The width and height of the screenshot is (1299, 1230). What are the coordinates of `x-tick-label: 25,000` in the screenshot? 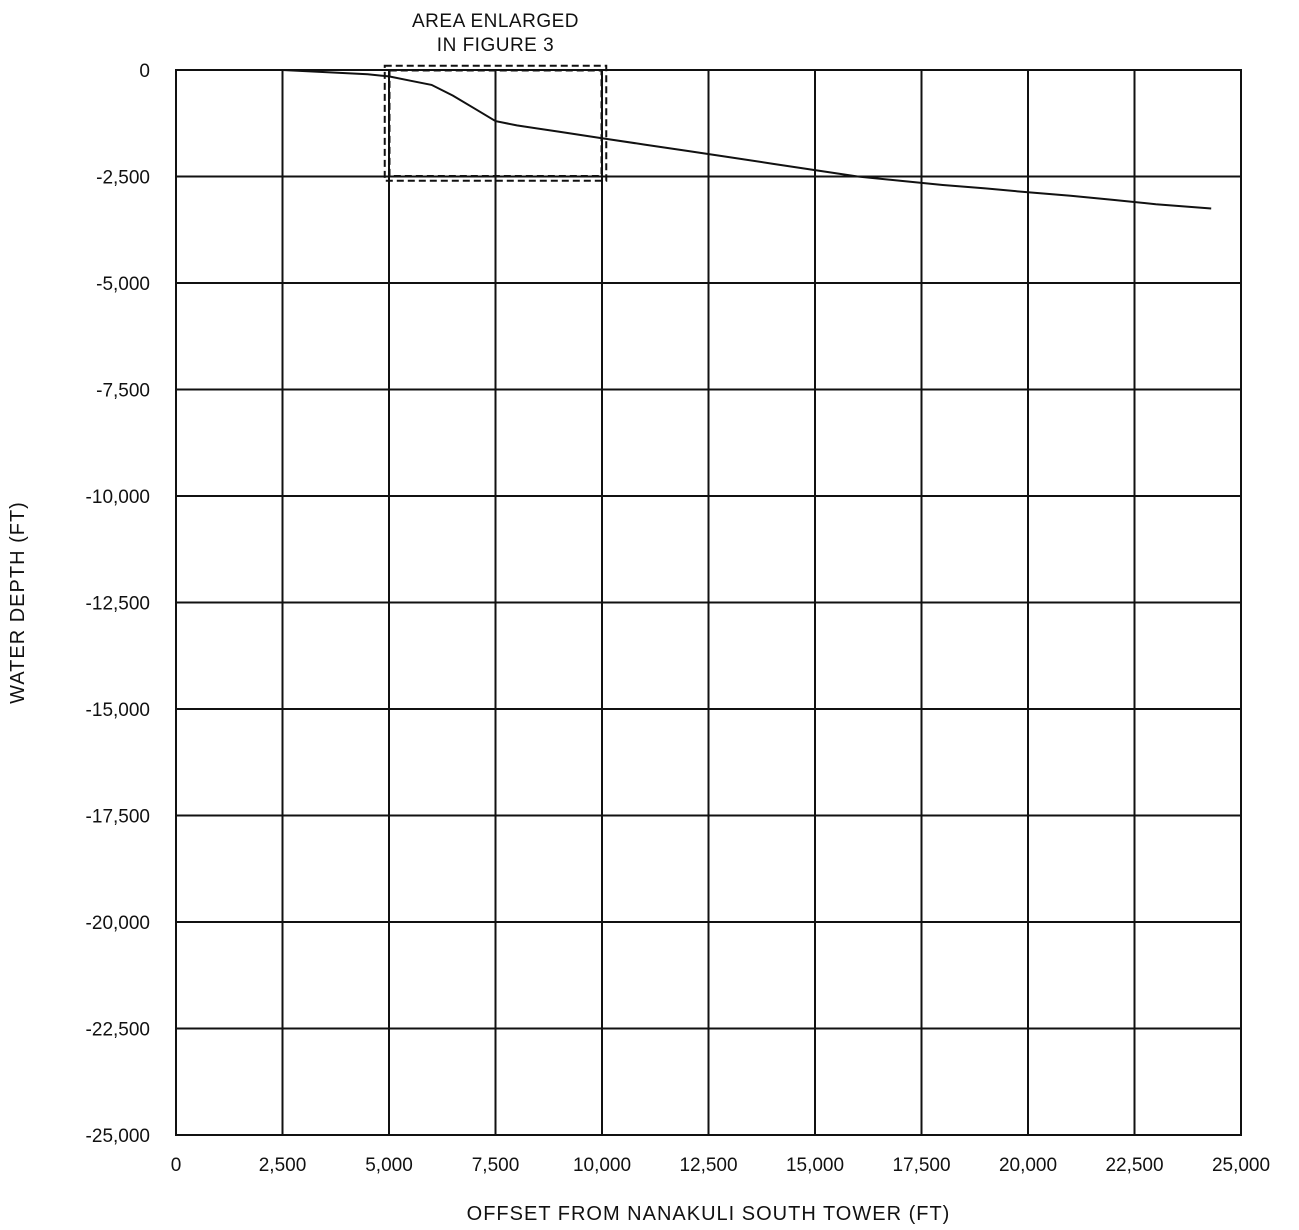 It's located at (1241, 1165).